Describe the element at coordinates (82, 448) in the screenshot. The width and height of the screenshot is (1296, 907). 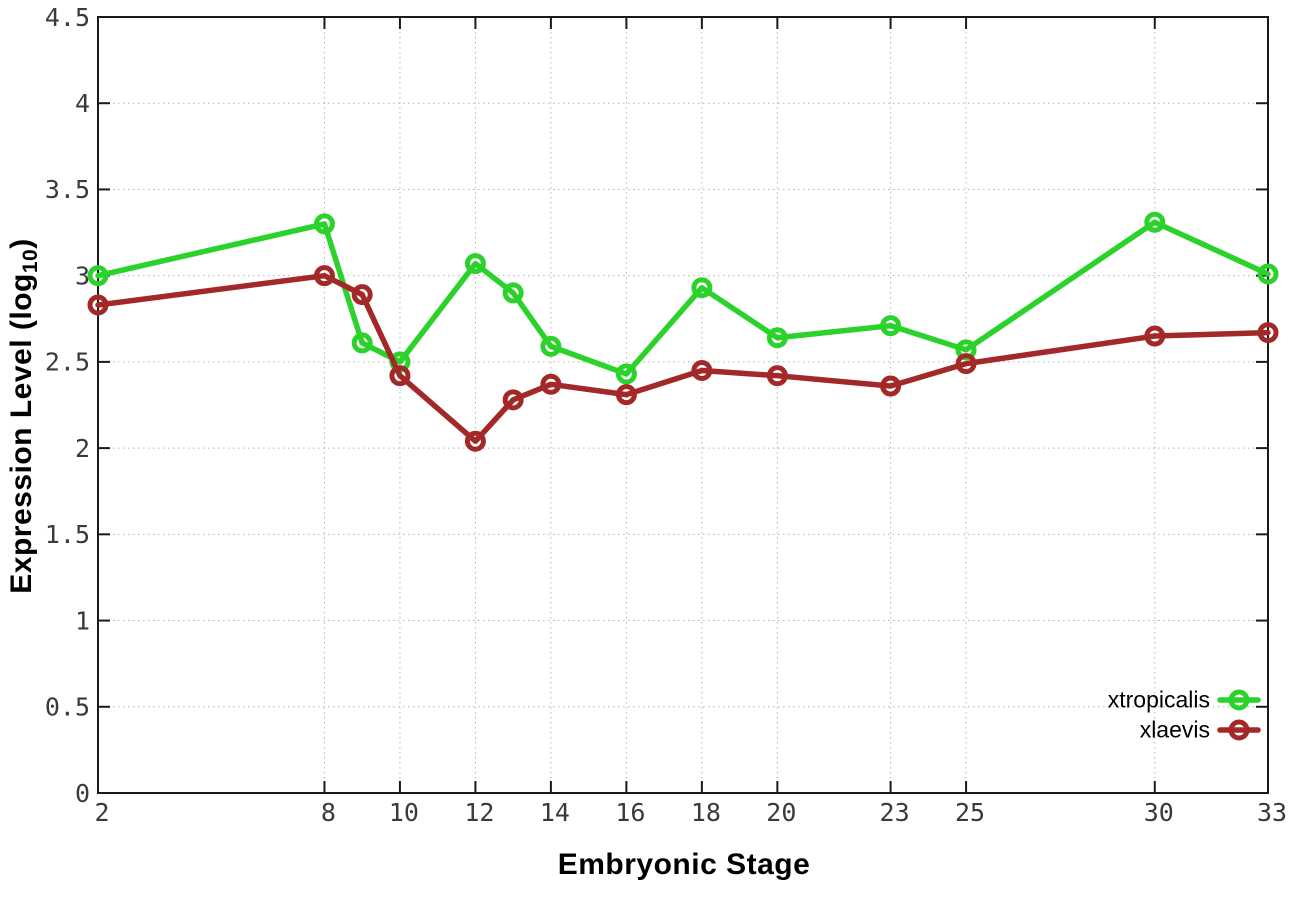
I see `y-tick-label: 2` at that location.